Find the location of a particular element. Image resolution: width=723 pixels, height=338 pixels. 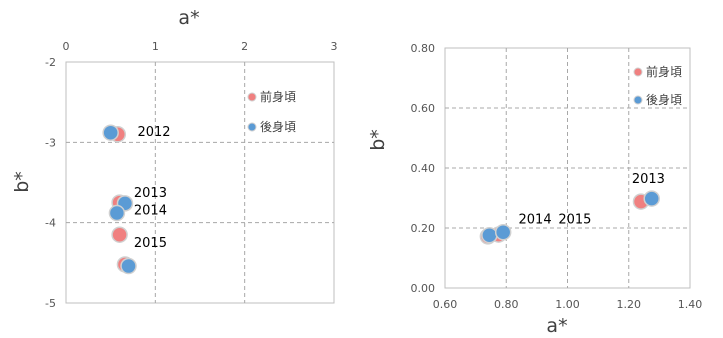

x-tick-label: 2 is located at coordinates (244, 46).